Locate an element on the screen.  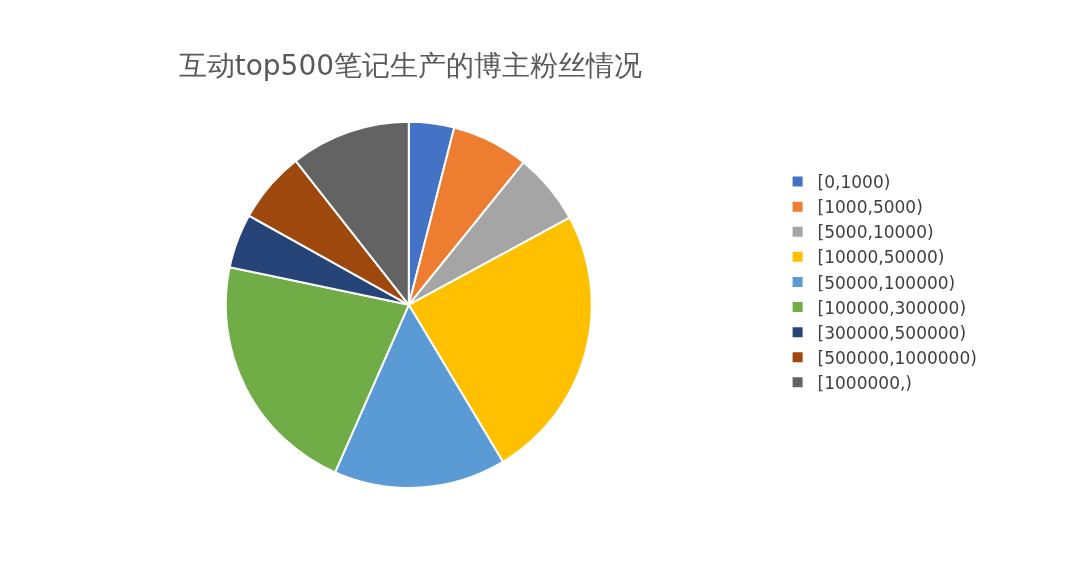
legend-label: [100000,300000) is located at coordinates (892, 307).